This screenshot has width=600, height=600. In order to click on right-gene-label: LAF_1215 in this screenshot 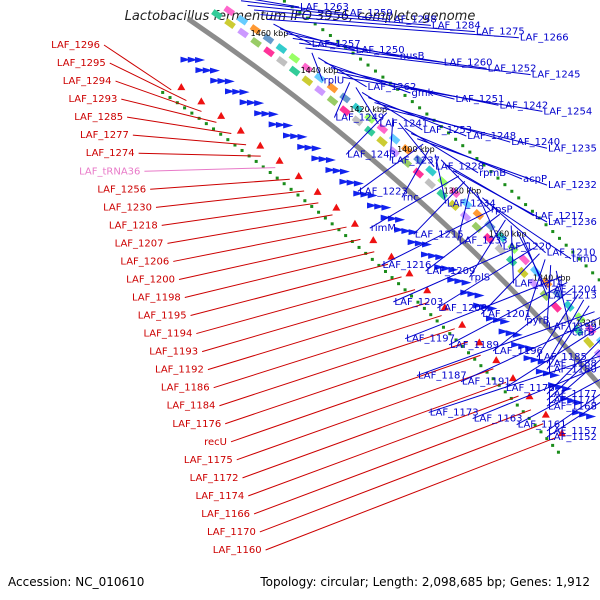, I will do `click(439, 234)`.